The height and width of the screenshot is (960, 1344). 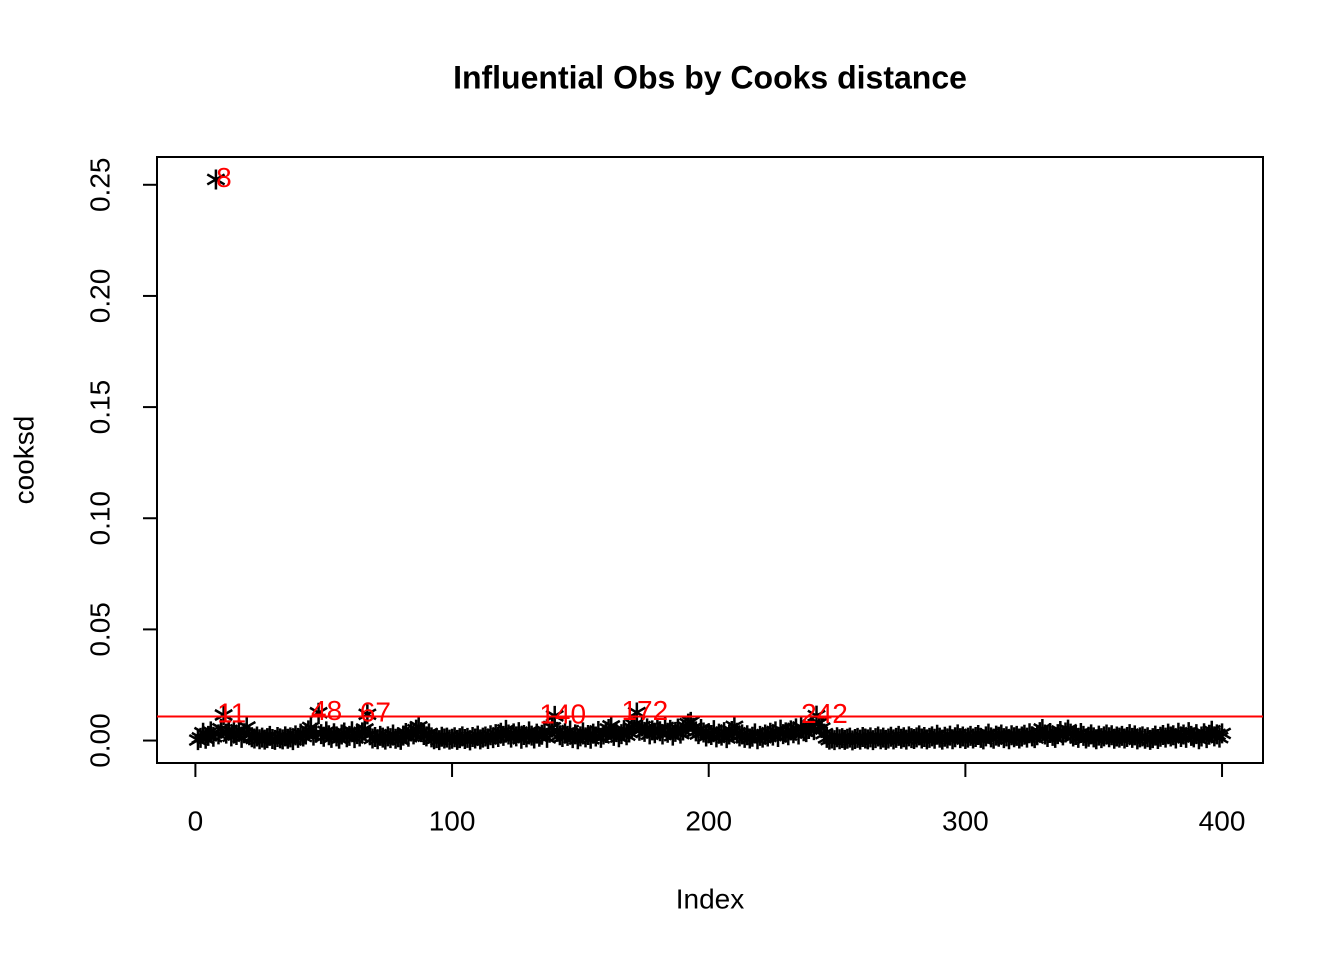 What do you see at coordinates (824, 713) in the screenshot?
I see `point-label: 242` at bounding box center [824, 713].